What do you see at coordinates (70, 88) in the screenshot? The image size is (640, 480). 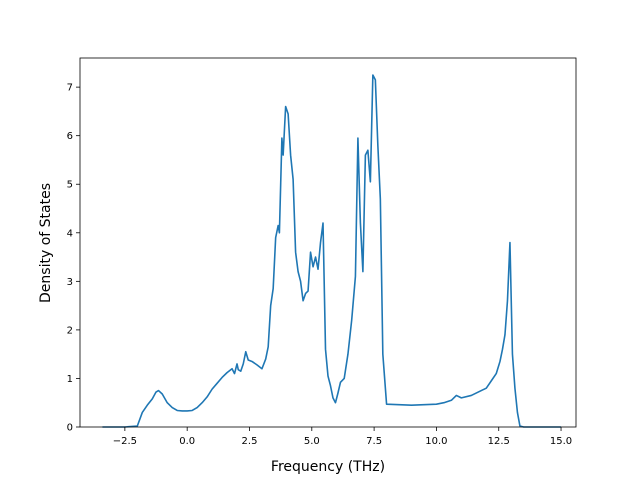 I see `y-tick-label: 7` at bounding box center [70, 88].